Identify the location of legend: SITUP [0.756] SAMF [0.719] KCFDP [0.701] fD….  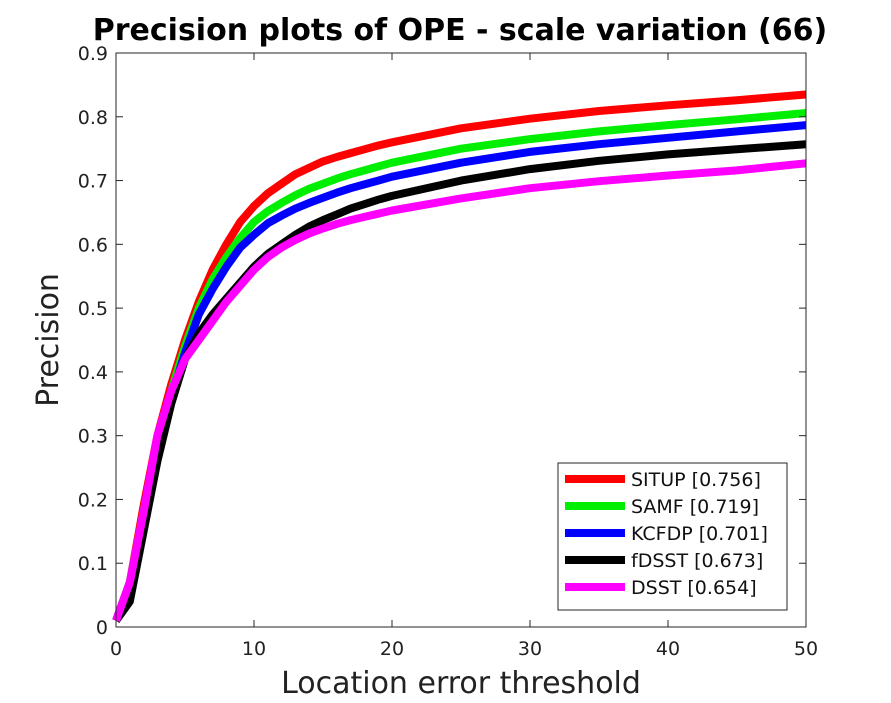
(672, 536).